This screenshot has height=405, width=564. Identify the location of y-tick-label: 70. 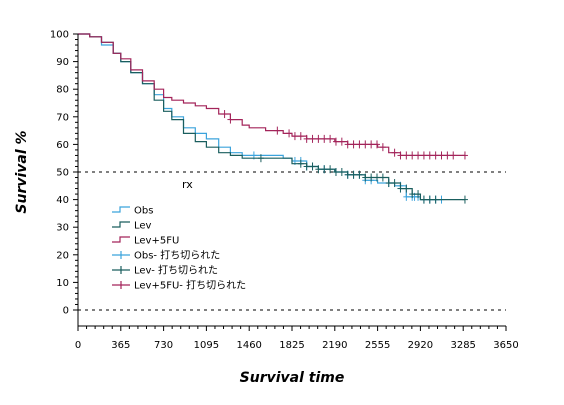
(62, 117).